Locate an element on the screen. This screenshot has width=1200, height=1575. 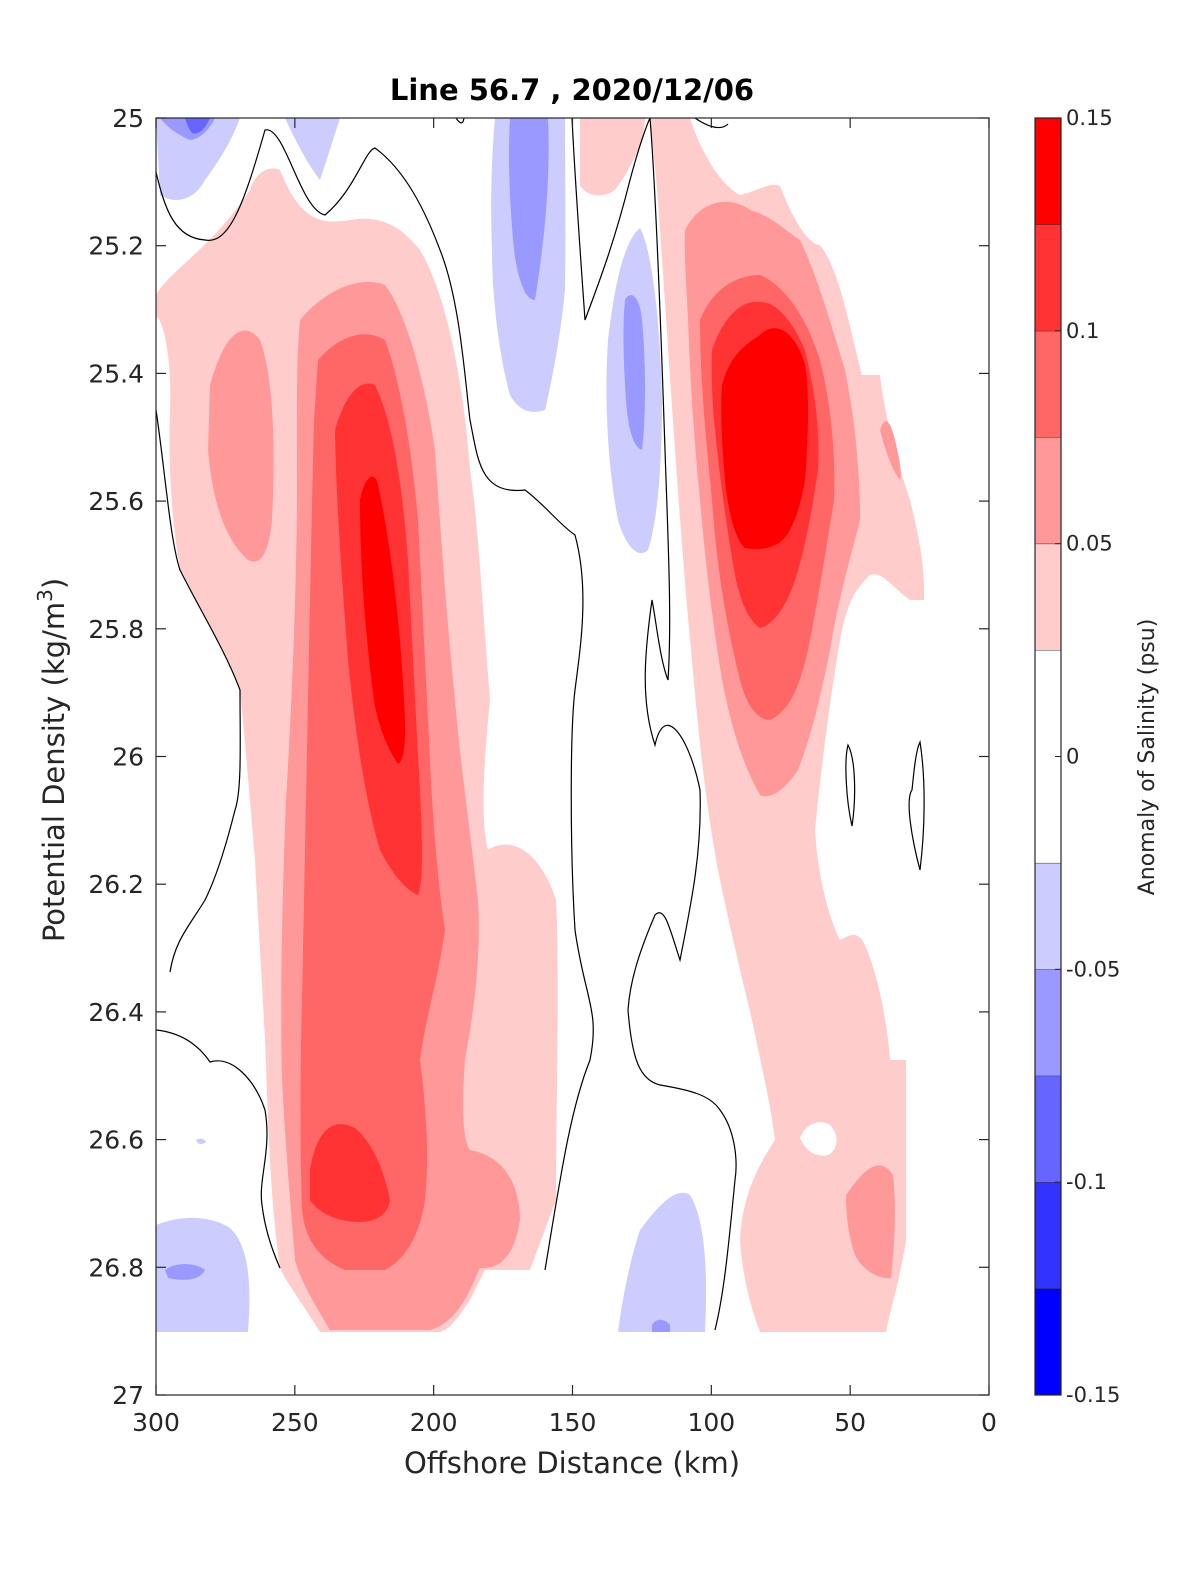
y-tick-label: 25.8 is located at coordinates (116, 629).